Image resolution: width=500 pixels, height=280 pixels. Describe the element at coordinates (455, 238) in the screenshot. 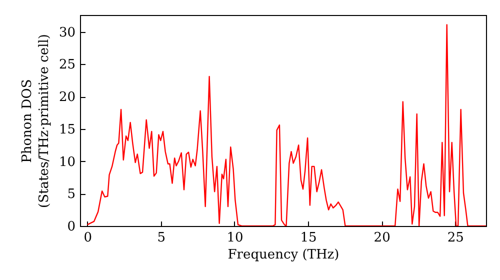

I see `x-tick-label: 25` at that location.